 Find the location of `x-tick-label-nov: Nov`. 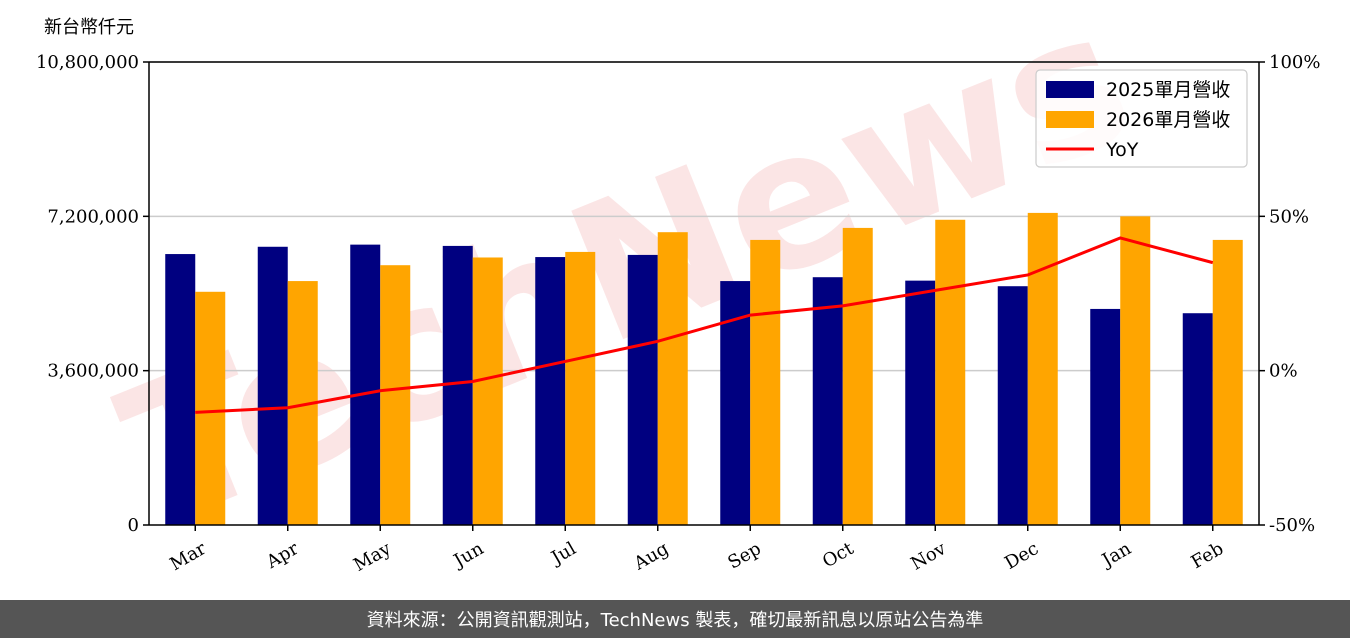

x-tick-label-nov: Nov is located at coordinates (928, 556).